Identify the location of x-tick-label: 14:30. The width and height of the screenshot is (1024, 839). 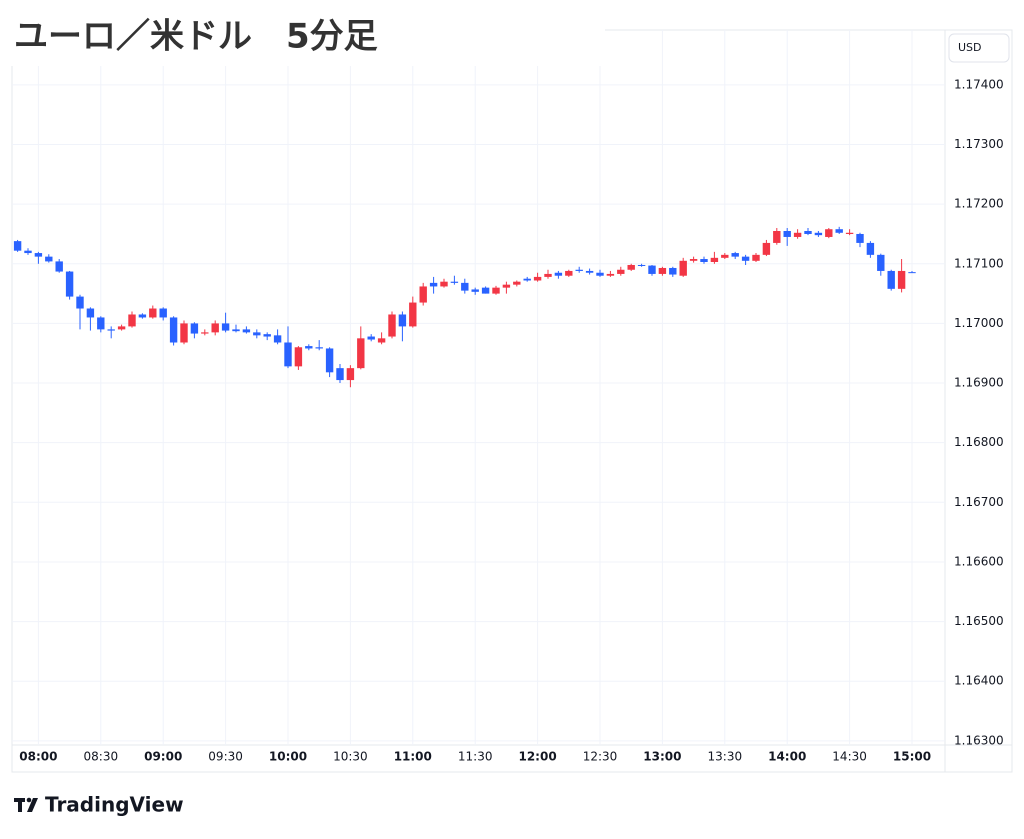
(849, 757).